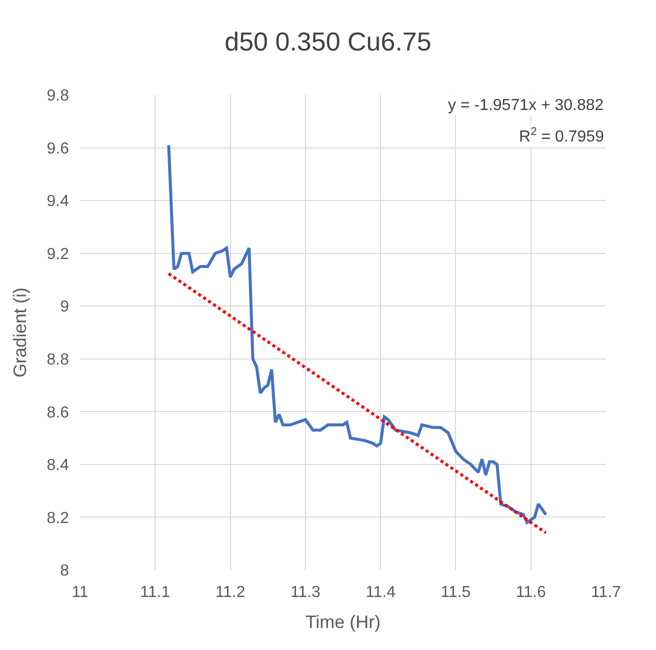  What do you see at coordinates (343, 622) in the screenshot?
I see `x-axis-title: Time (Hr)` at bounding box center [343, 622].